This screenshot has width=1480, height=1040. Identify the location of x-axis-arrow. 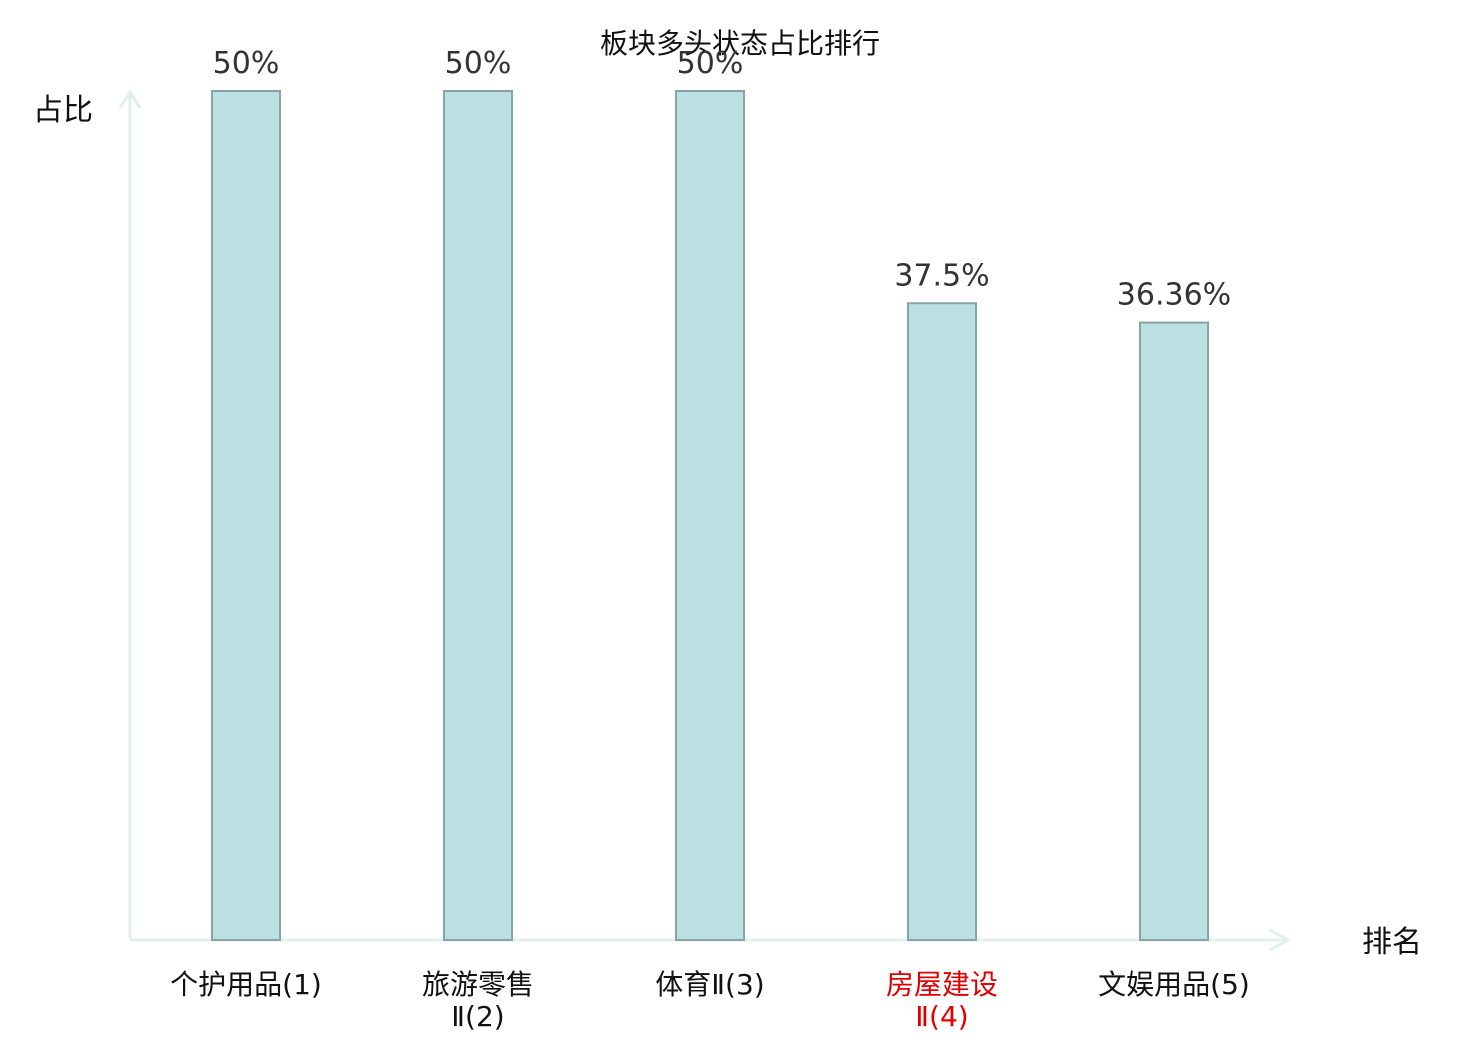
(1280, 940).